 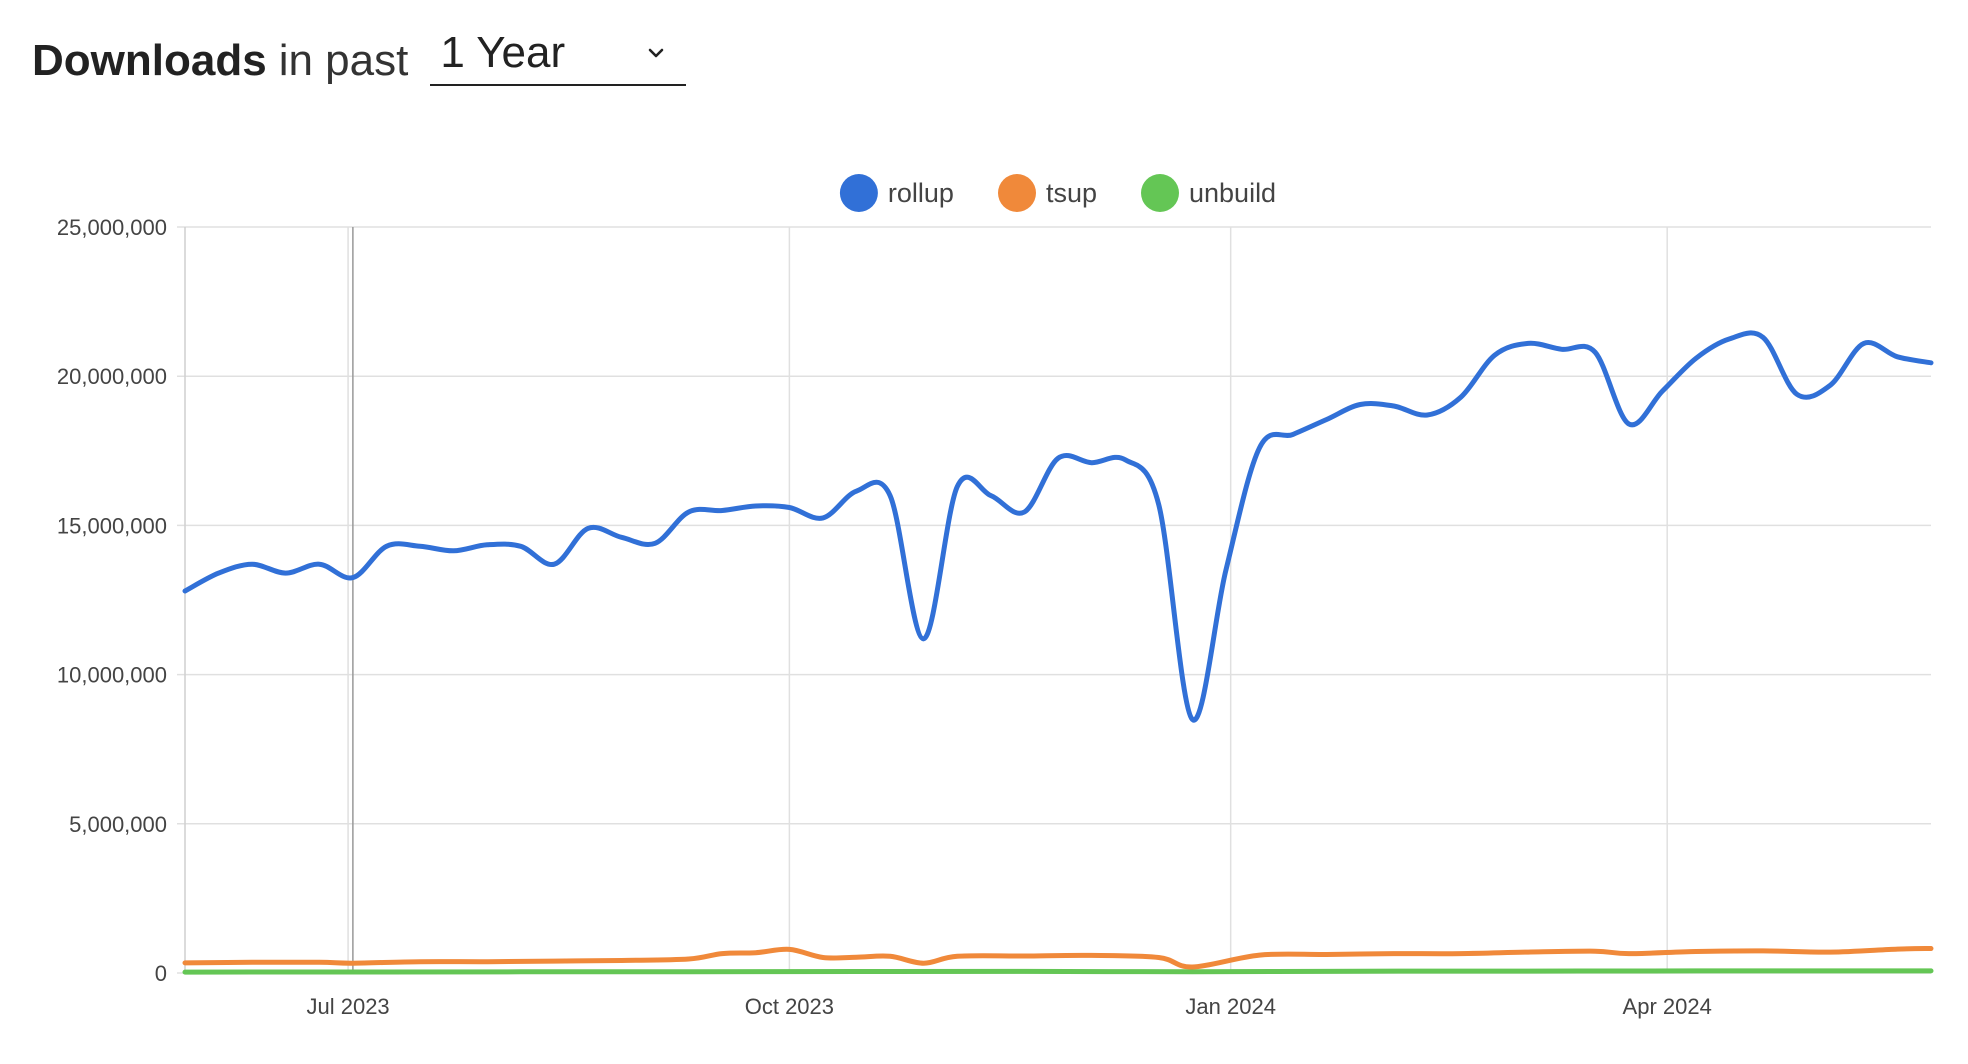 What do you see at coordinates (1071, 193) in the screenshot?
I see `legend-label-tsup: tsup` at bounding box center [1071, 193].